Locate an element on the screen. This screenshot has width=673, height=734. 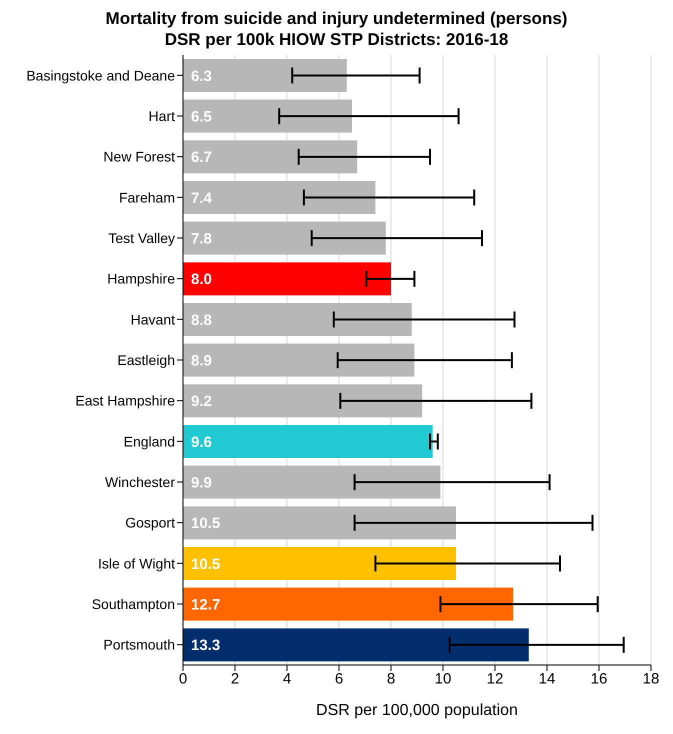
y-tick-label: Havant is located at coordinates (153, 319).